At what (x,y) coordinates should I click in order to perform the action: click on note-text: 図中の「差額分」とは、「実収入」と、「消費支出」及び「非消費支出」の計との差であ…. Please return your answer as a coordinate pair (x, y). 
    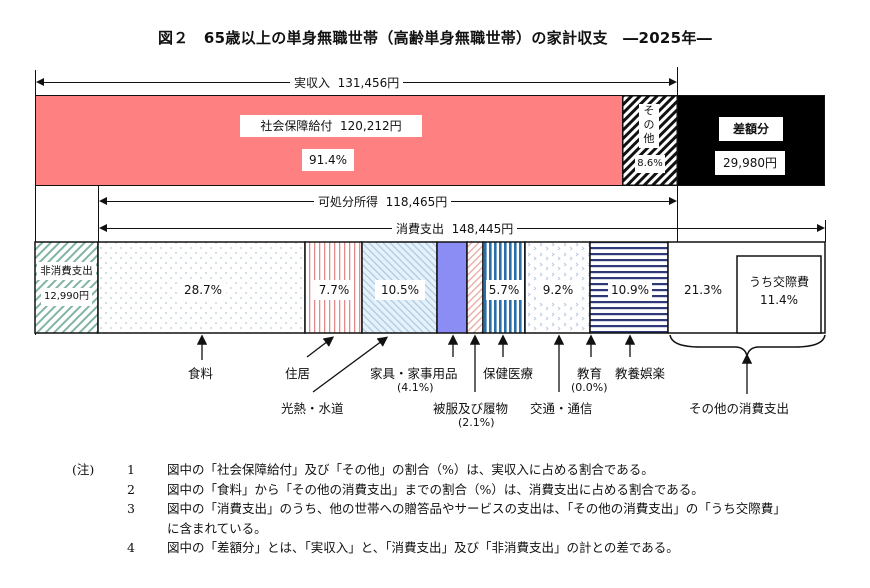
    Looking at the image, I should click on (423, 547).